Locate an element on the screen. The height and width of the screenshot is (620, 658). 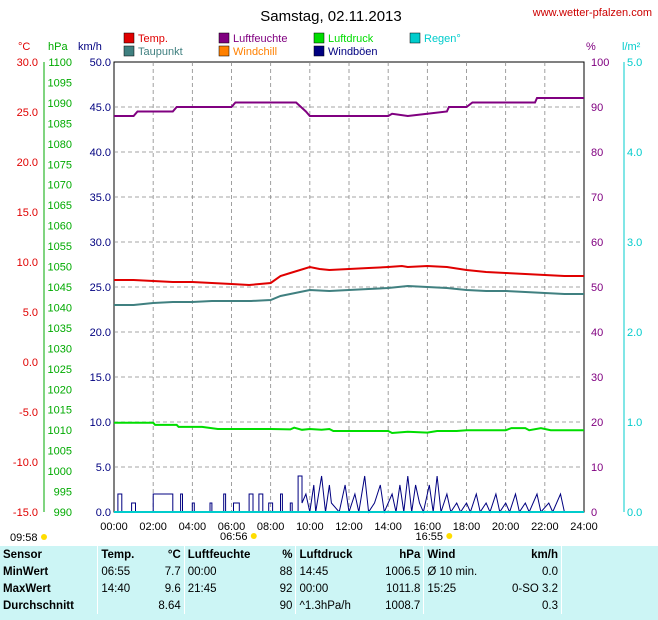
series-line-Luftdruck is located at coordinates (349, 428).